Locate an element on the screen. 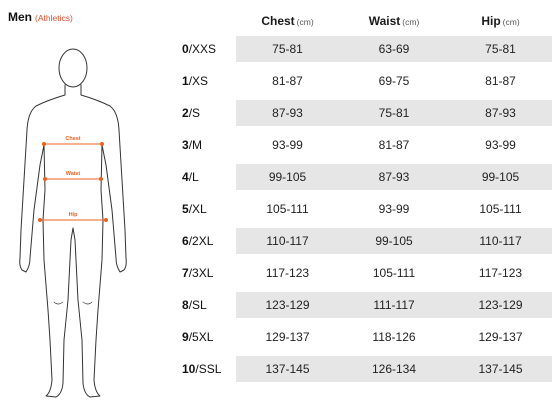 This screenshot has height=415, width=560. table-row: 5/XL 105-111 93-99 105-111 is located at coordinates (362, 210).